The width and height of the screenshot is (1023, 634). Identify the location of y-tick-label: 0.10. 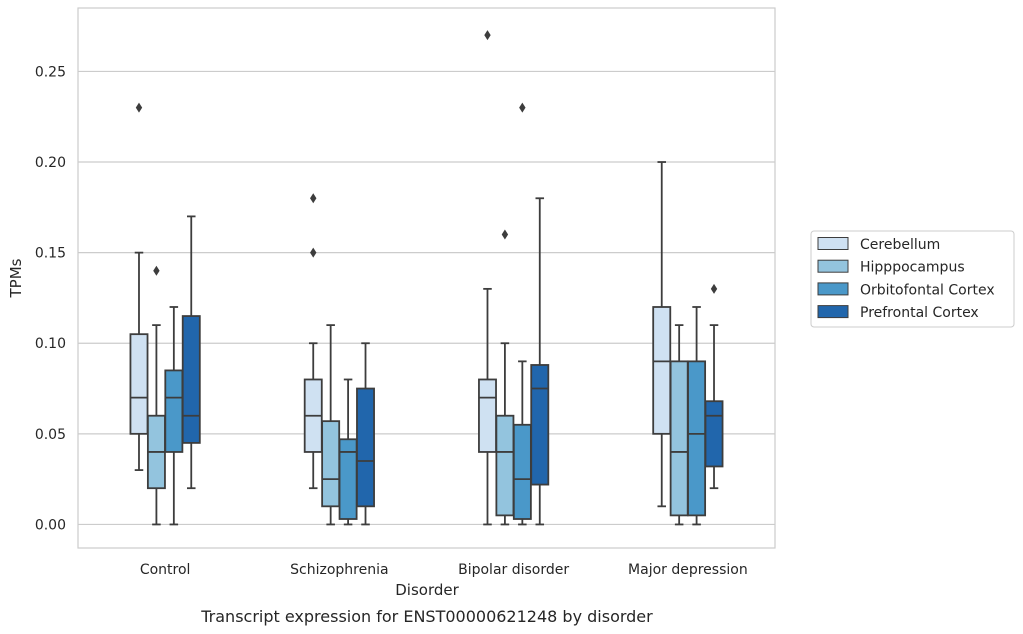
(50, 344).